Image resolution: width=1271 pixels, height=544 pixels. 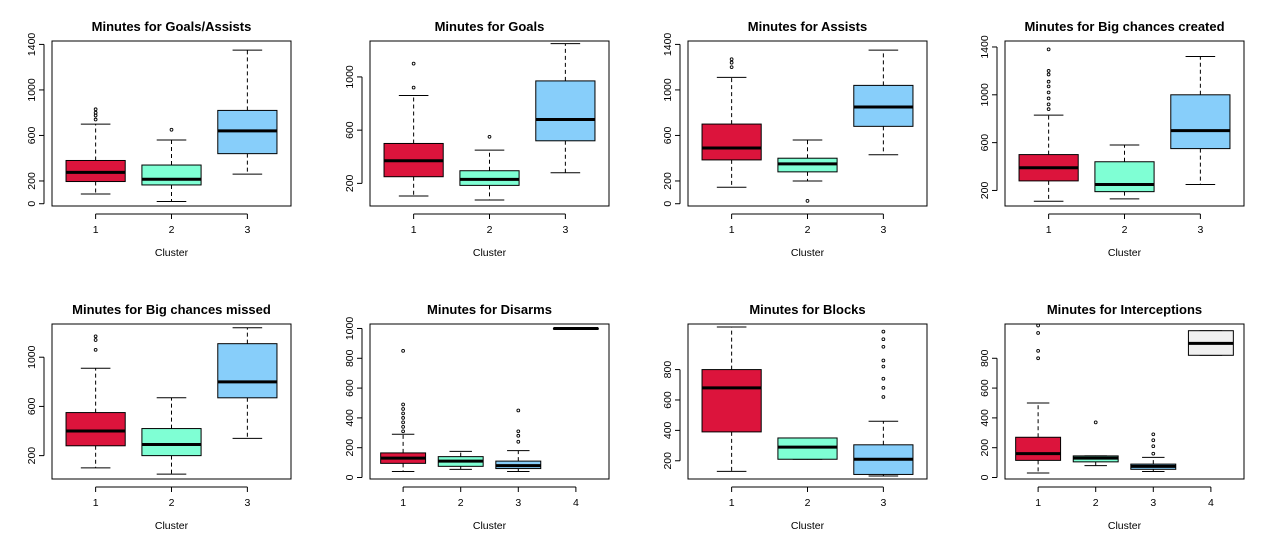 I want to click on chart-title: Minutes for Big chances created, so click(x=1124, y=26).